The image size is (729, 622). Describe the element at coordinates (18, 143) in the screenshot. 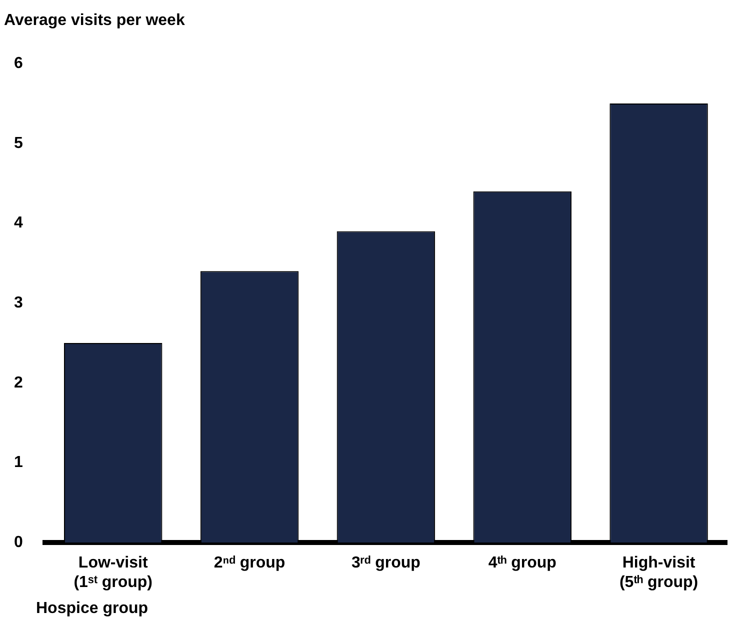

I see `y-tick-label: 5` at that location.